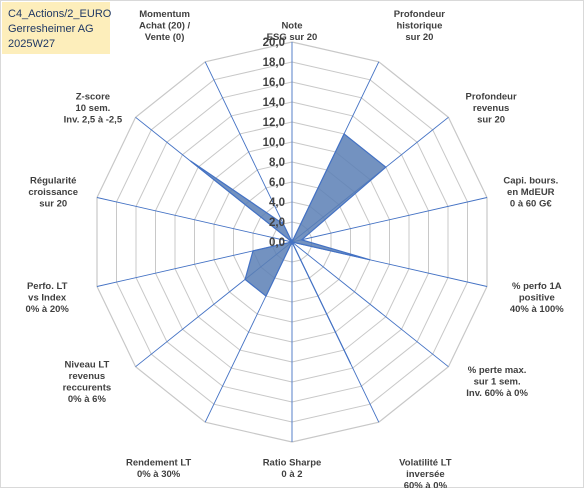 This screenshot has height=488, width=584. I want to click on axis-label-line: Ratio Sharpe, so click(292, 463).